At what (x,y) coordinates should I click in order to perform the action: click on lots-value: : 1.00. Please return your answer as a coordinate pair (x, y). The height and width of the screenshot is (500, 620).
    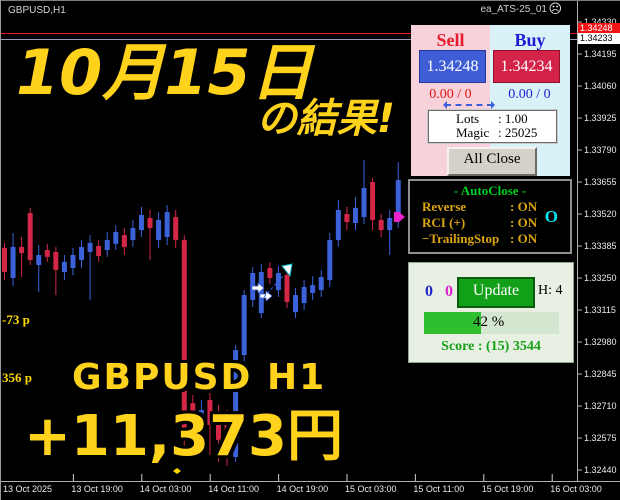
    Looking at the image, I should click on (513, 118).